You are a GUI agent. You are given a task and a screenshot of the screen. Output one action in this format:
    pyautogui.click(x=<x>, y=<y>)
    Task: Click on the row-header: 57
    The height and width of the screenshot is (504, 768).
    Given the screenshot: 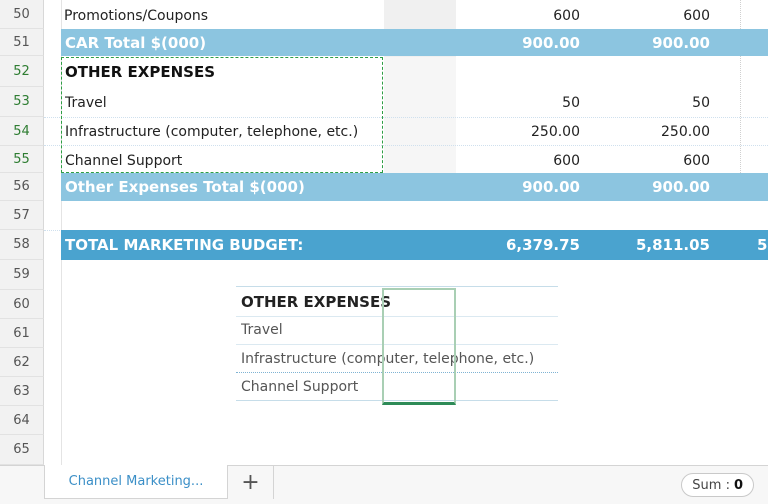 What is the action you would take?
    pyautogui.click(x=22, y=215)
    